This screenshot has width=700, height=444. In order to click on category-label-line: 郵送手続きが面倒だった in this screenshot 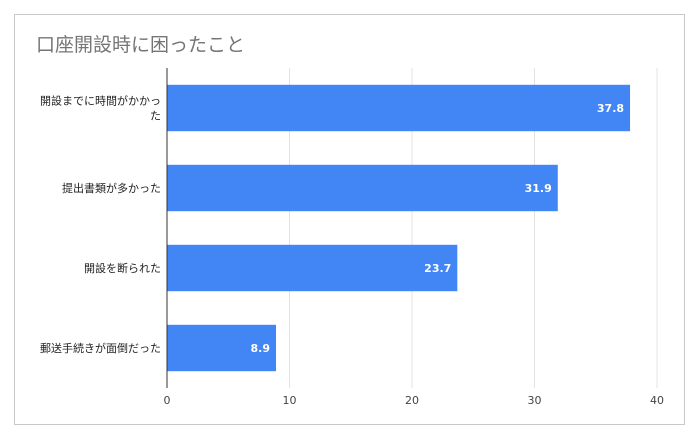, I will do `click(100, 348)`.